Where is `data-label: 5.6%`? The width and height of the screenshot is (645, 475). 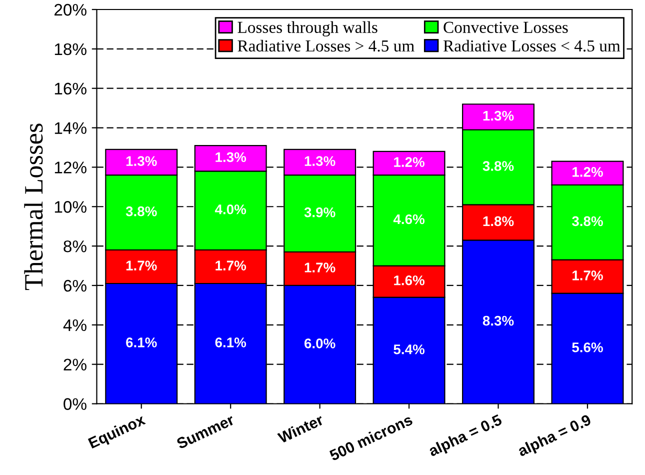
data-label: 5.6% is located at coordinates (587, 347).